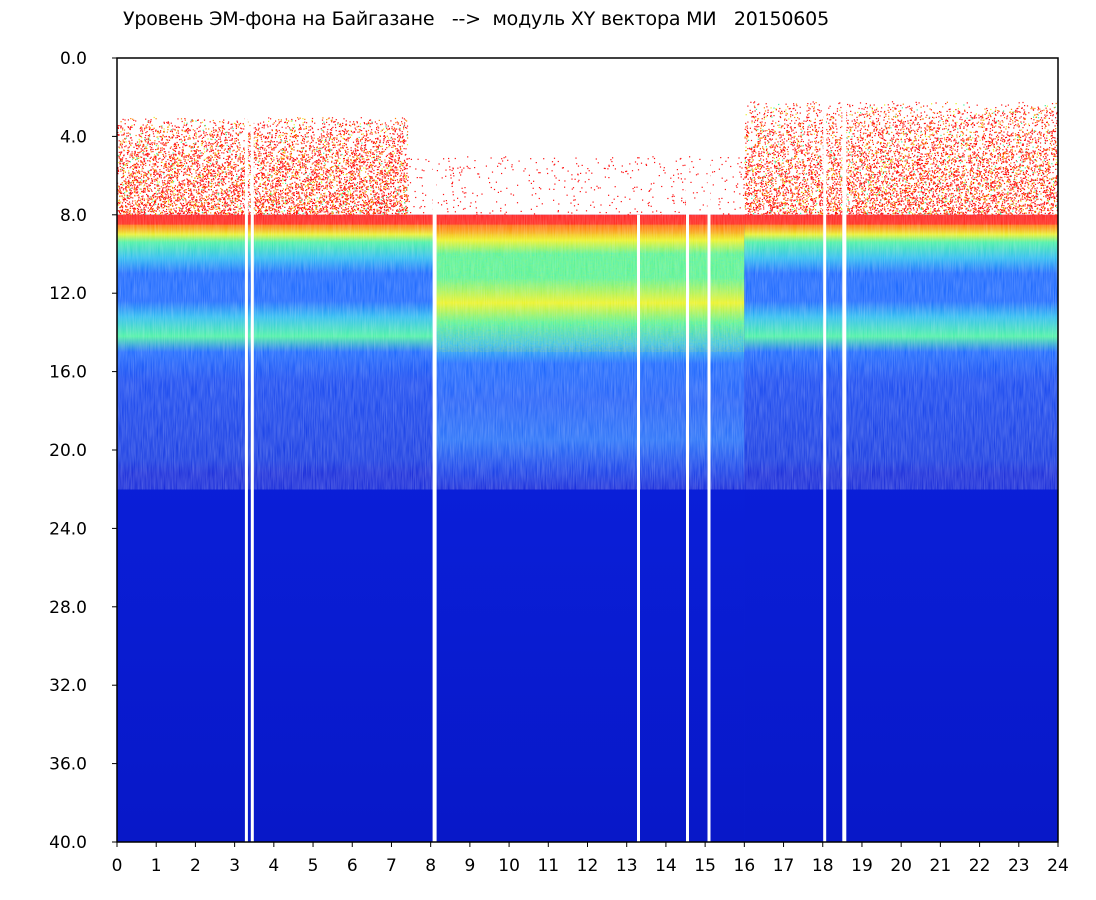 The height and width of the screenshot is (900, 1096). I want to click on x-tick-label: 15, so click(705, 866).